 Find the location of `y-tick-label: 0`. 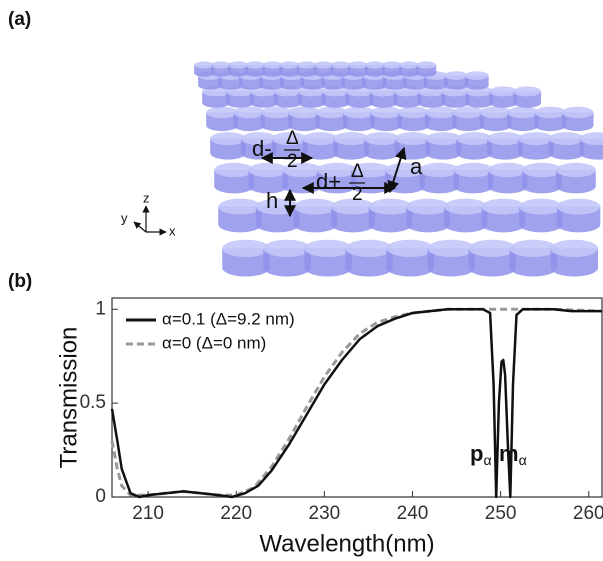

y-tick-label: 0 is located at coordinates (100, 496).